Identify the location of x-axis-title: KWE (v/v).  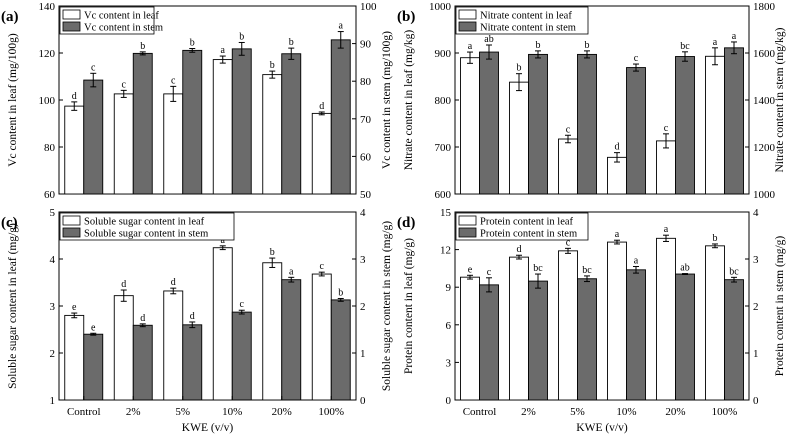
(602, 428).